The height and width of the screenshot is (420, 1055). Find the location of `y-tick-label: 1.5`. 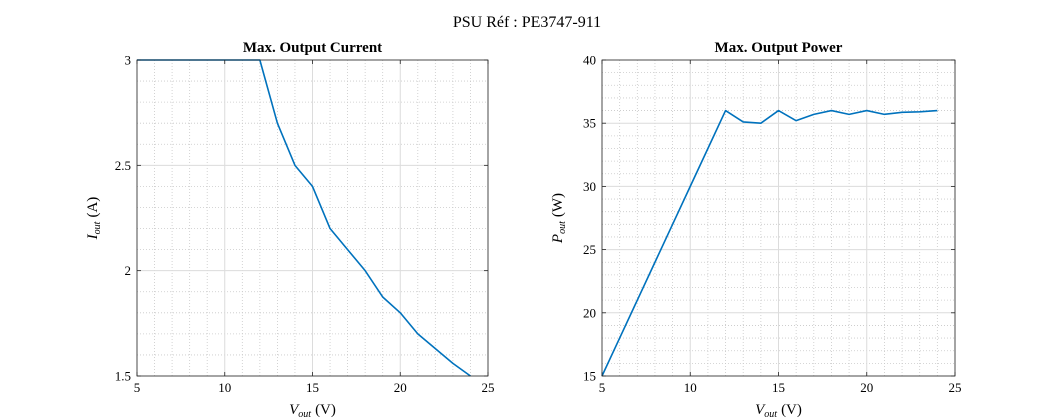

y-tick-label: 1.5 is located at coordinates (123, 376).